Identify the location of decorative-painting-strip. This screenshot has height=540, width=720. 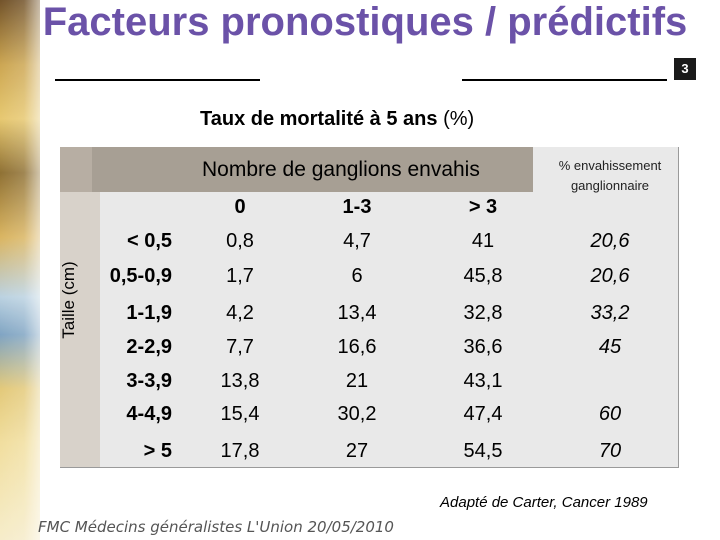
(20, 270).